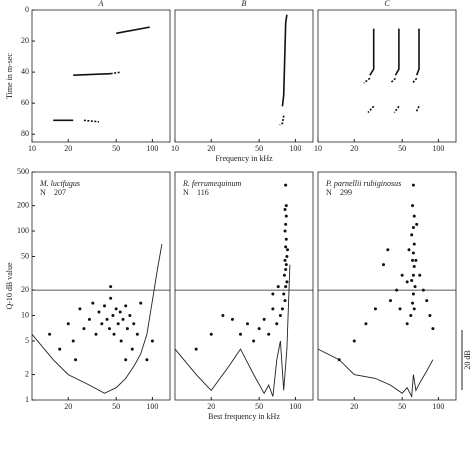  I want to click on y-tick-label: 40, so click(25, 71).